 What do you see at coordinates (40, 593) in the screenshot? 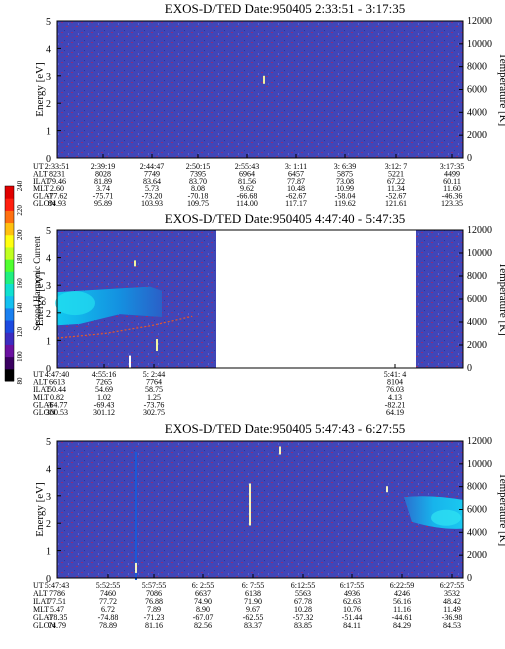
I see `row-label: ALT` at bounding box center [40, 593].